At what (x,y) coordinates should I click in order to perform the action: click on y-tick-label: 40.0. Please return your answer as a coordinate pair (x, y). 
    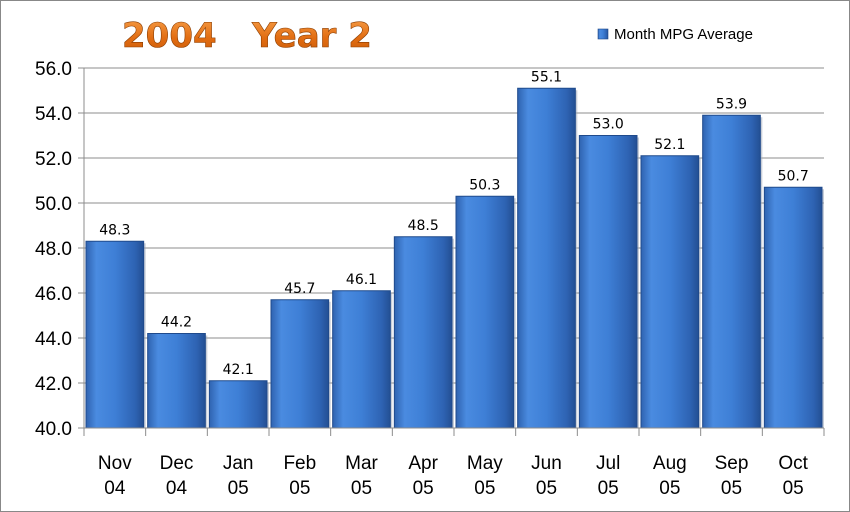
    Looking at the image, I should click on (53, 429).